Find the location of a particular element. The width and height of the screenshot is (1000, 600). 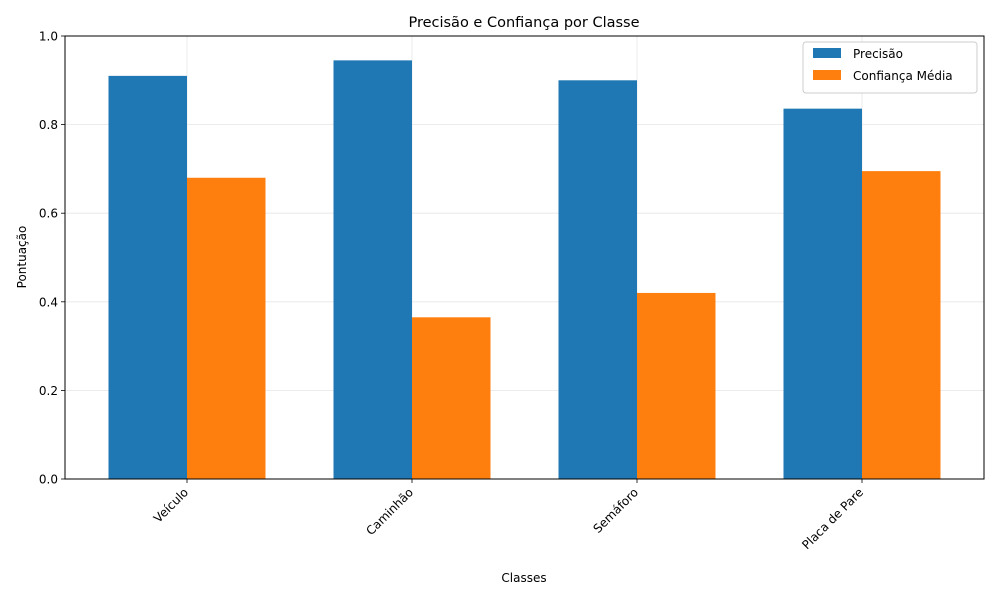

x-tick-label: Semáforo is located at coordinates (615, 510).